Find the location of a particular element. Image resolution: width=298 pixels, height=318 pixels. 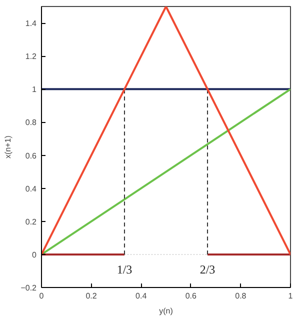

x-tick-label: 0.4 is located at coordinates (142, 296).